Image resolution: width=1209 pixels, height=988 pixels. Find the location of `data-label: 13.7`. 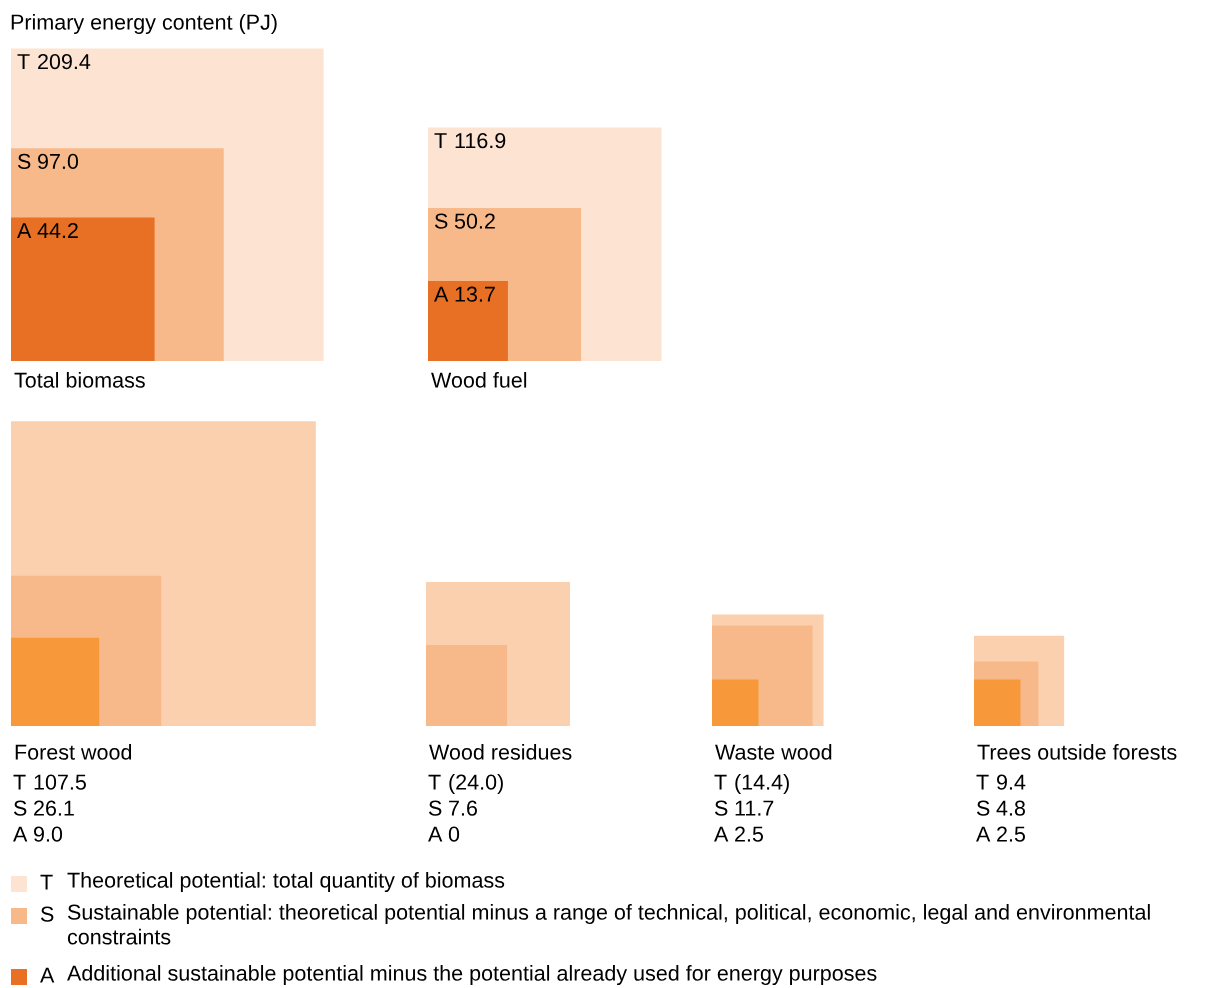

data-label: 13.7 is located at coordinates (475, 294).